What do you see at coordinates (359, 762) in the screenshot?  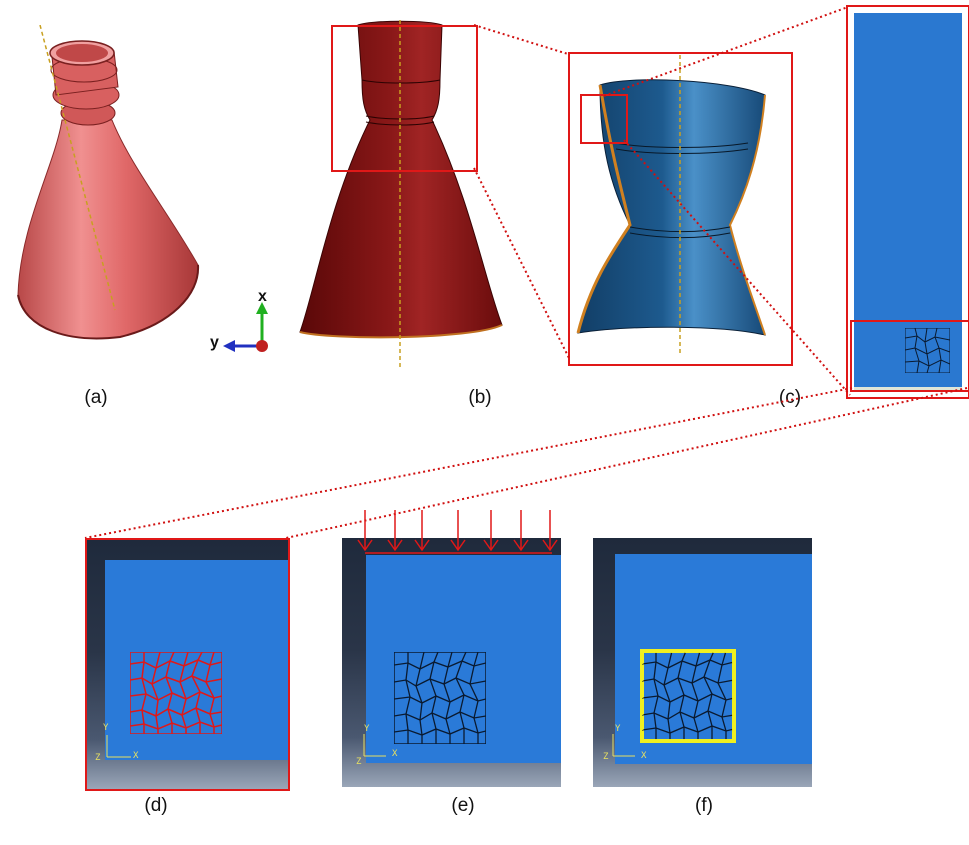 I see `triad-e-z: Z` at bounding box center [359, 762].